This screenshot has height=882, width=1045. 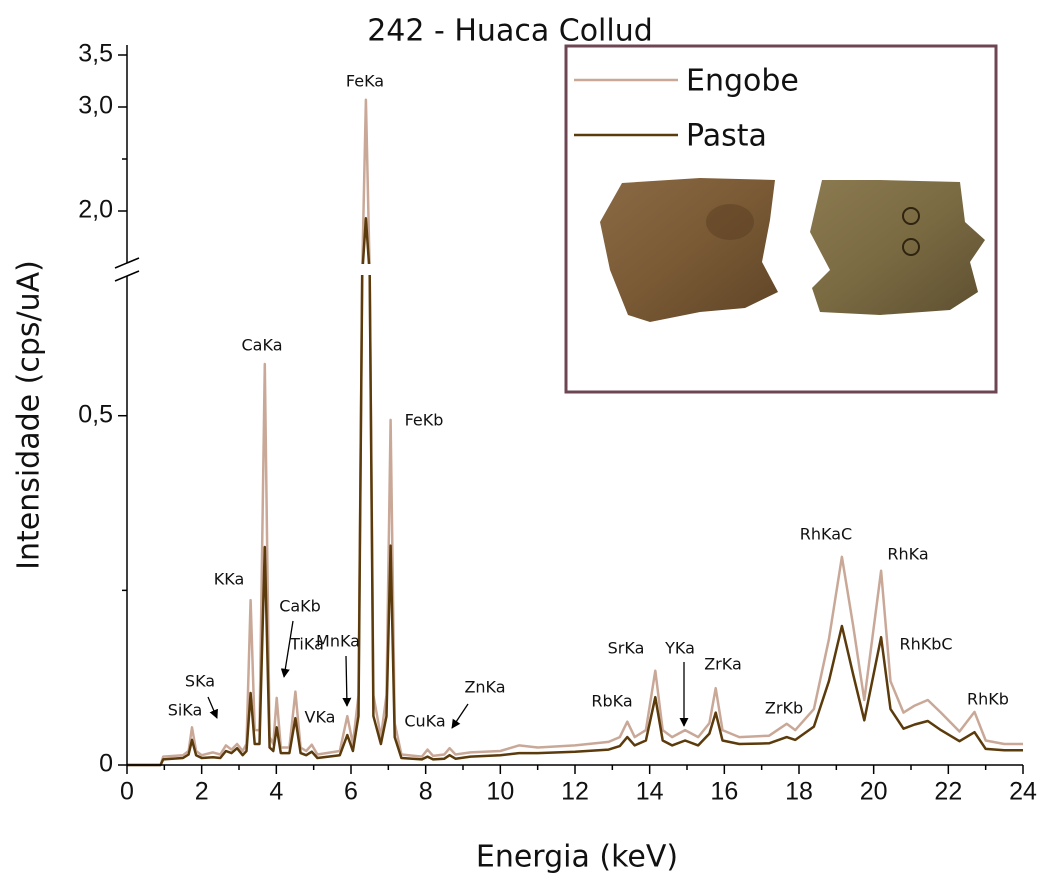 What do you see at coordinates (365, 81) in the screenshot?
I see `peak-label: FeKa` at bounding box center [365, 81].